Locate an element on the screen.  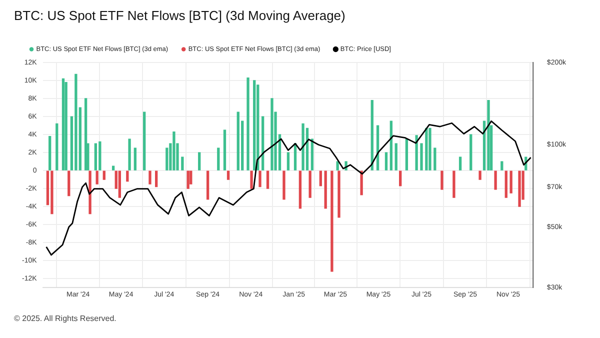
text: © 2025. All Rights Reserved. is located at coordinates (65, 318).